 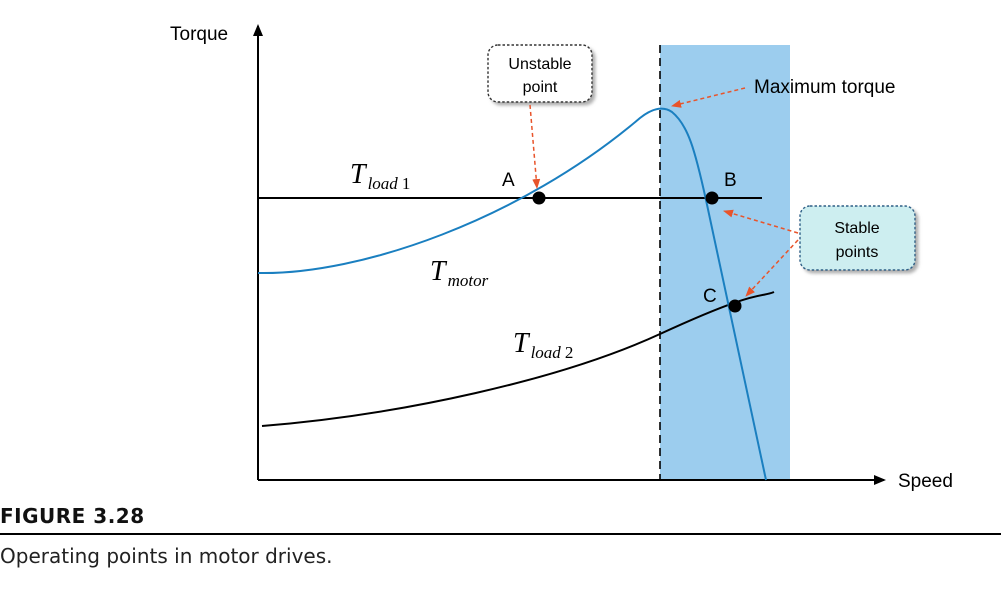 What do you see at coordinates (856, 228) in the screenshot?
I see `stable-callout-line1: Stable` at bounding box center [856, 228].